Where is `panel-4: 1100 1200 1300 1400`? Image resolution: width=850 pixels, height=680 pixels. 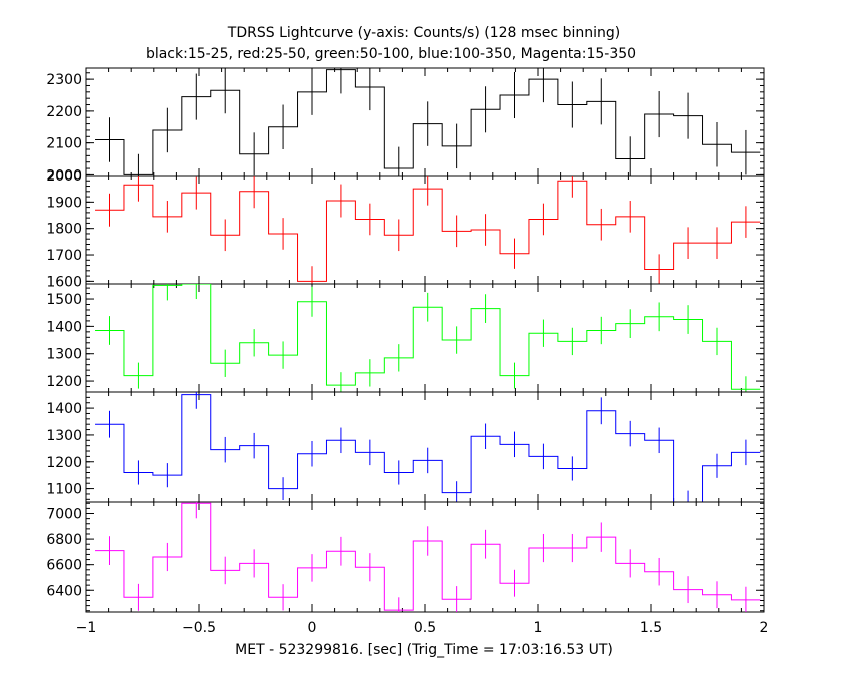
panel-4: 1100 1200 1300 1400 is located at coordinates (405, 447).